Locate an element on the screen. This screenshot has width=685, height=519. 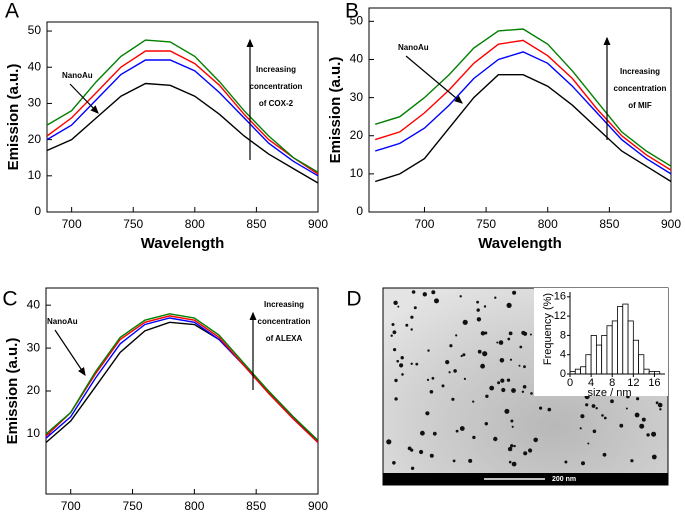
y-axis-title: Frequency (%) is located at coordinates (548, 329).